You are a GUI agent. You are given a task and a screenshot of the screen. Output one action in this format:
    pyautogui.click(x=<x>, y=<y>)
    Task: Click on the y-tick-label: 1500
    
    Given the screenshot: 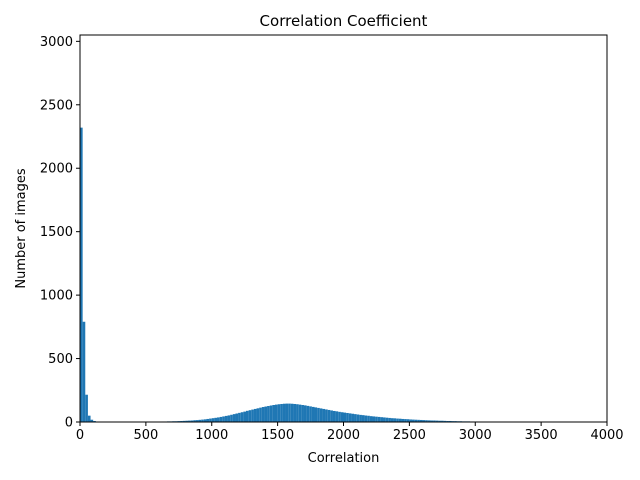 What is the action you would take?
    pyautogui.click(x=56, y=232)
    